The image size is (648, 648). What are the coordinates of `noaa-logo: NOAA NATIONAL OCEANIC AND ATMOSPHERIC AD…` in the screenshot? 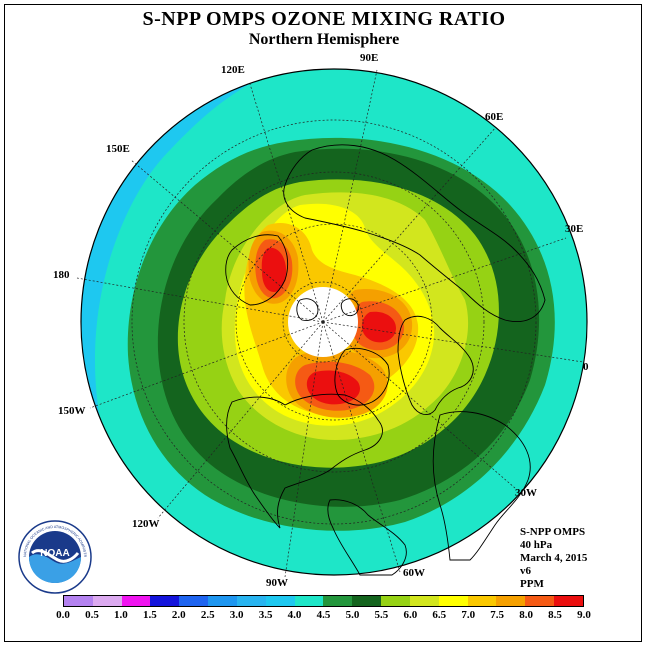 It's located at (55, 557).